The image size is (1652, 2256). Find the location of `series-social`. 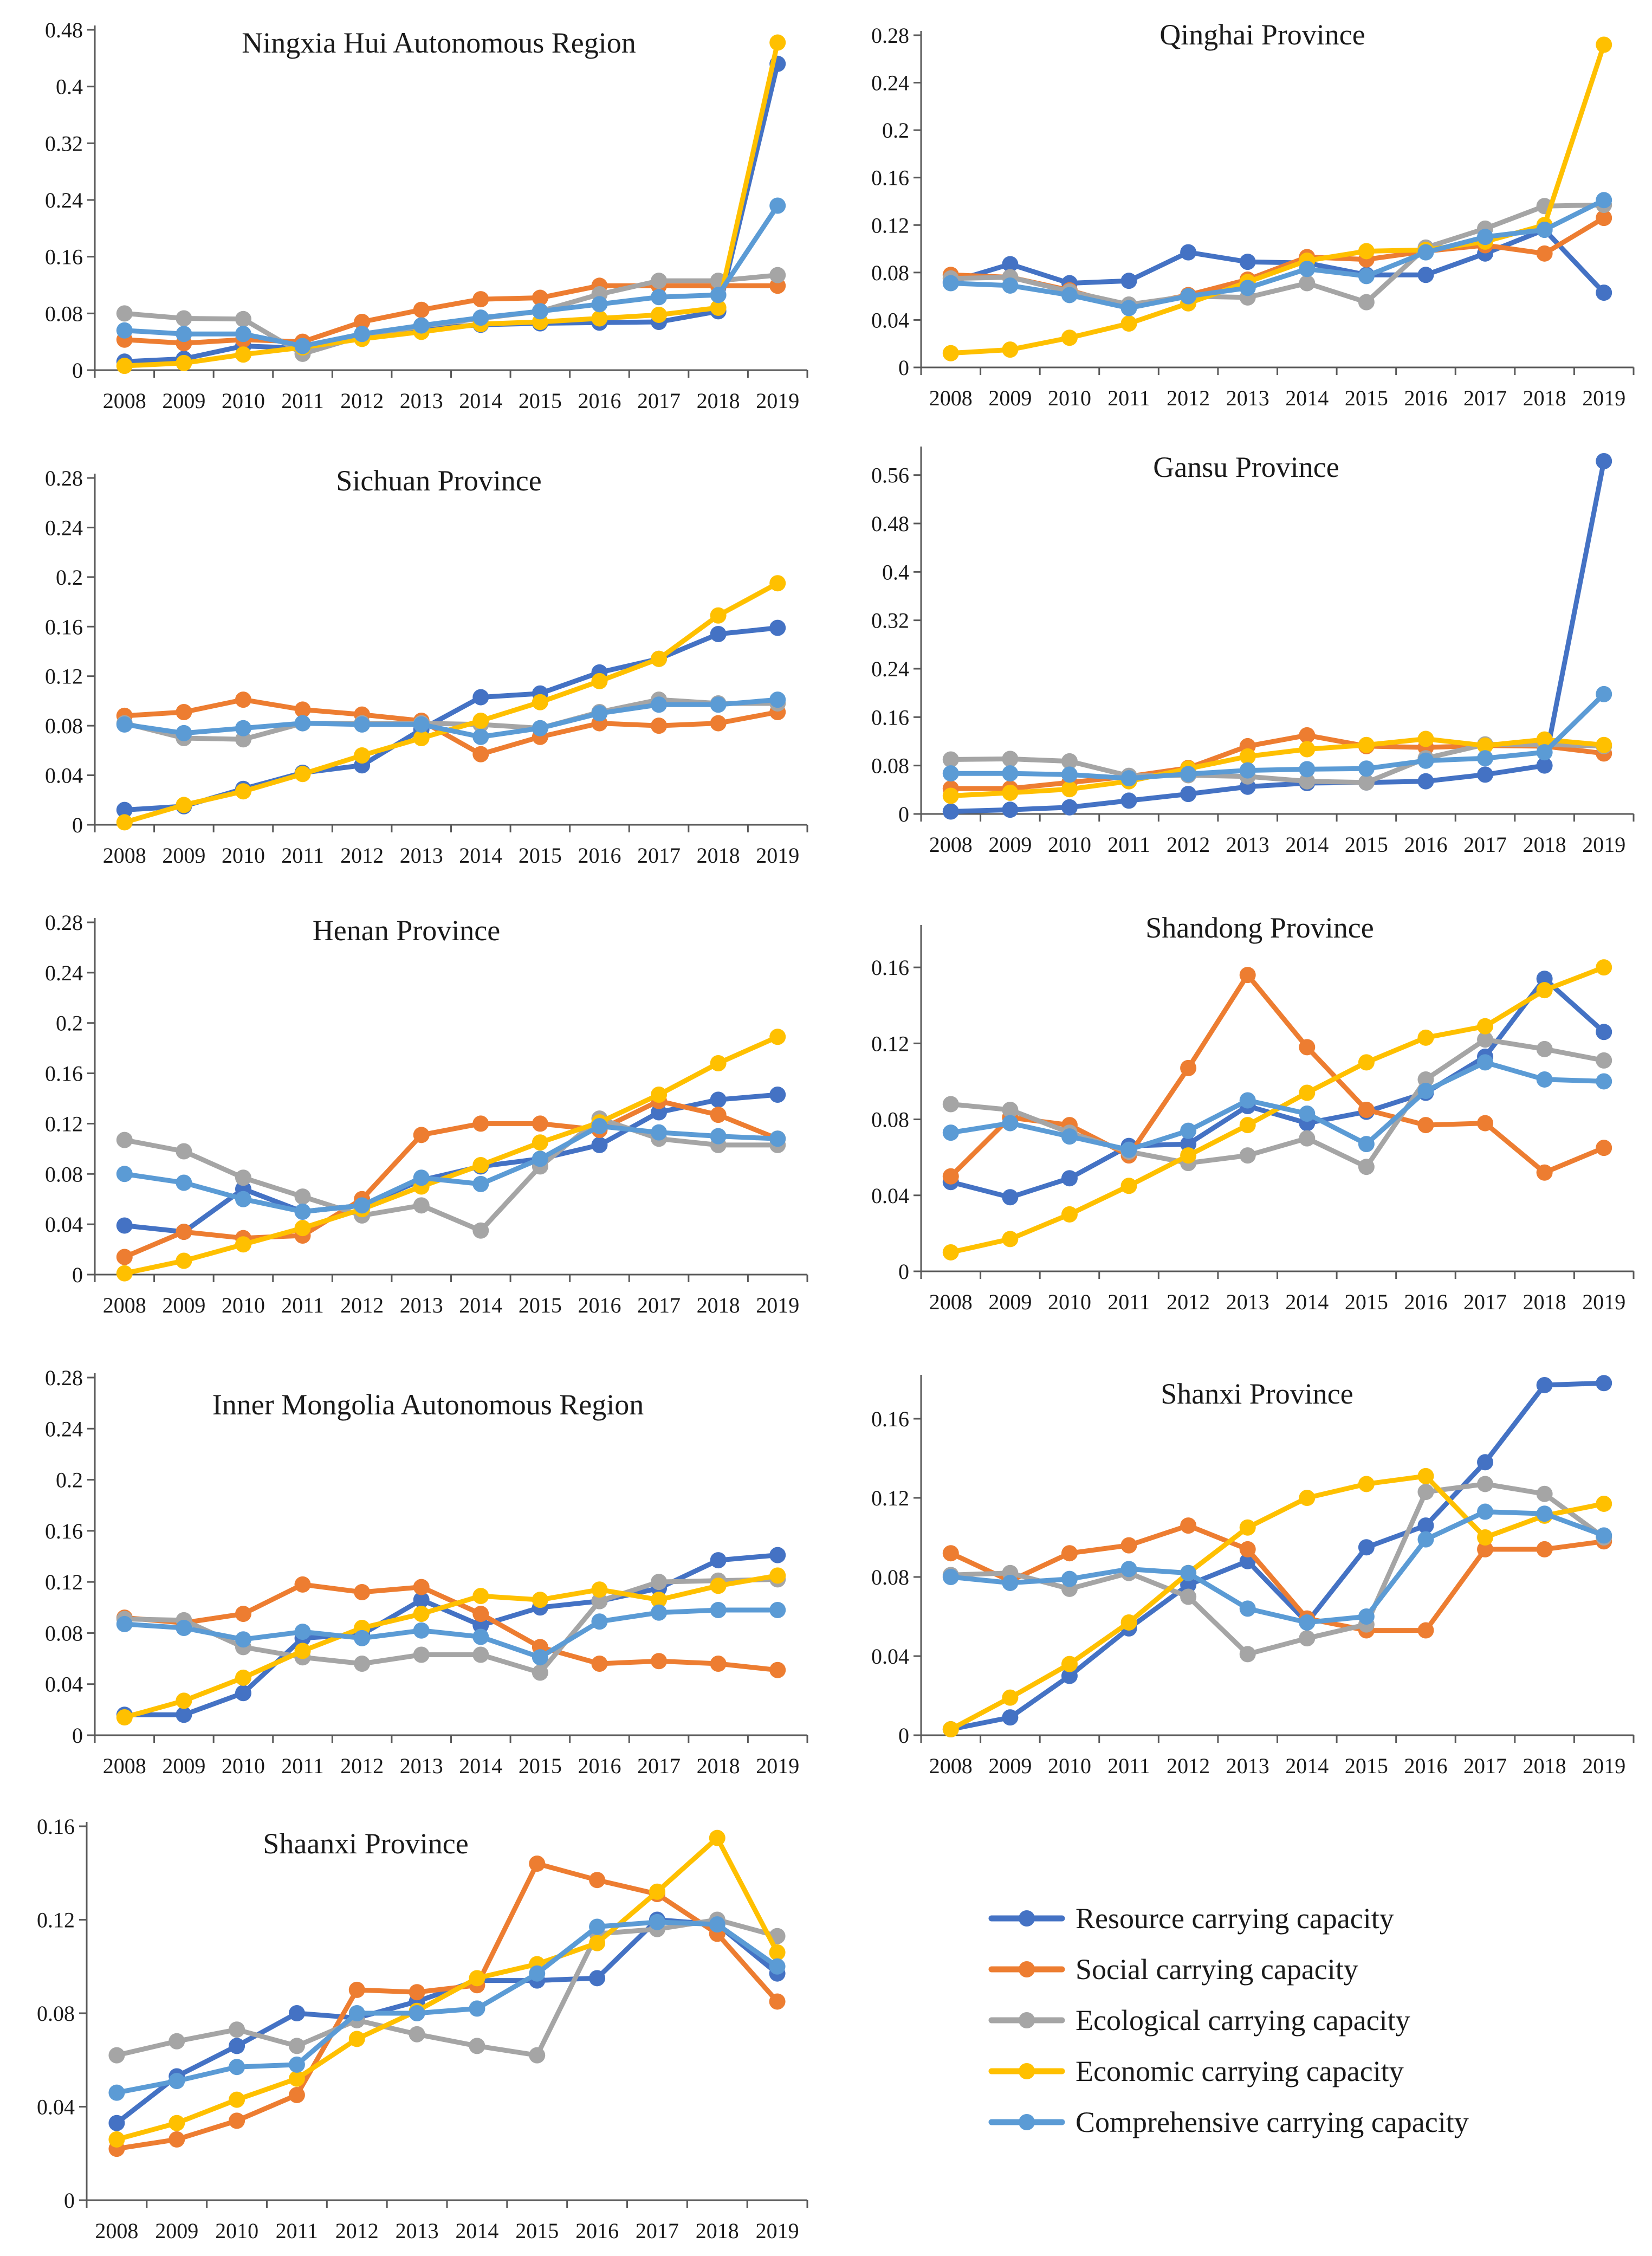

series-social is located at coordinates (1277, 1076).